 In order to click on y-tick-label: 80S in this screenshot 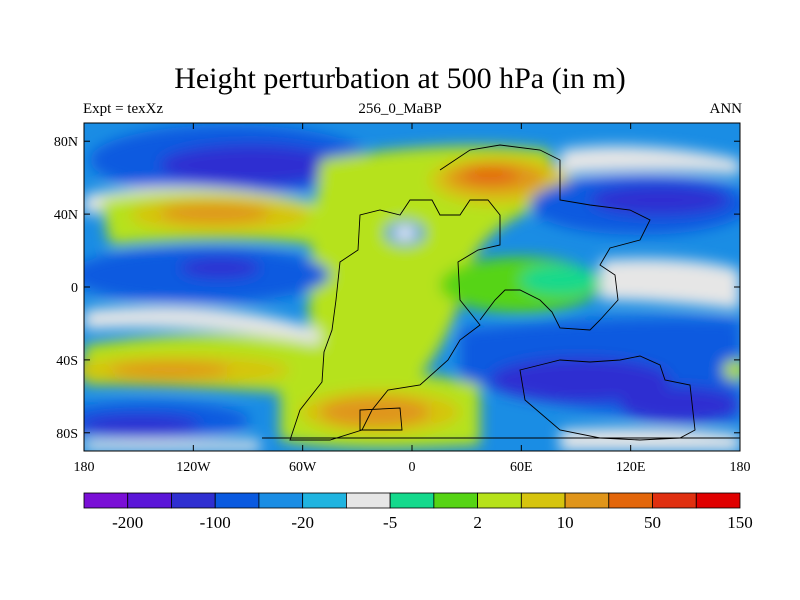, I will do `click(67, 434)`.